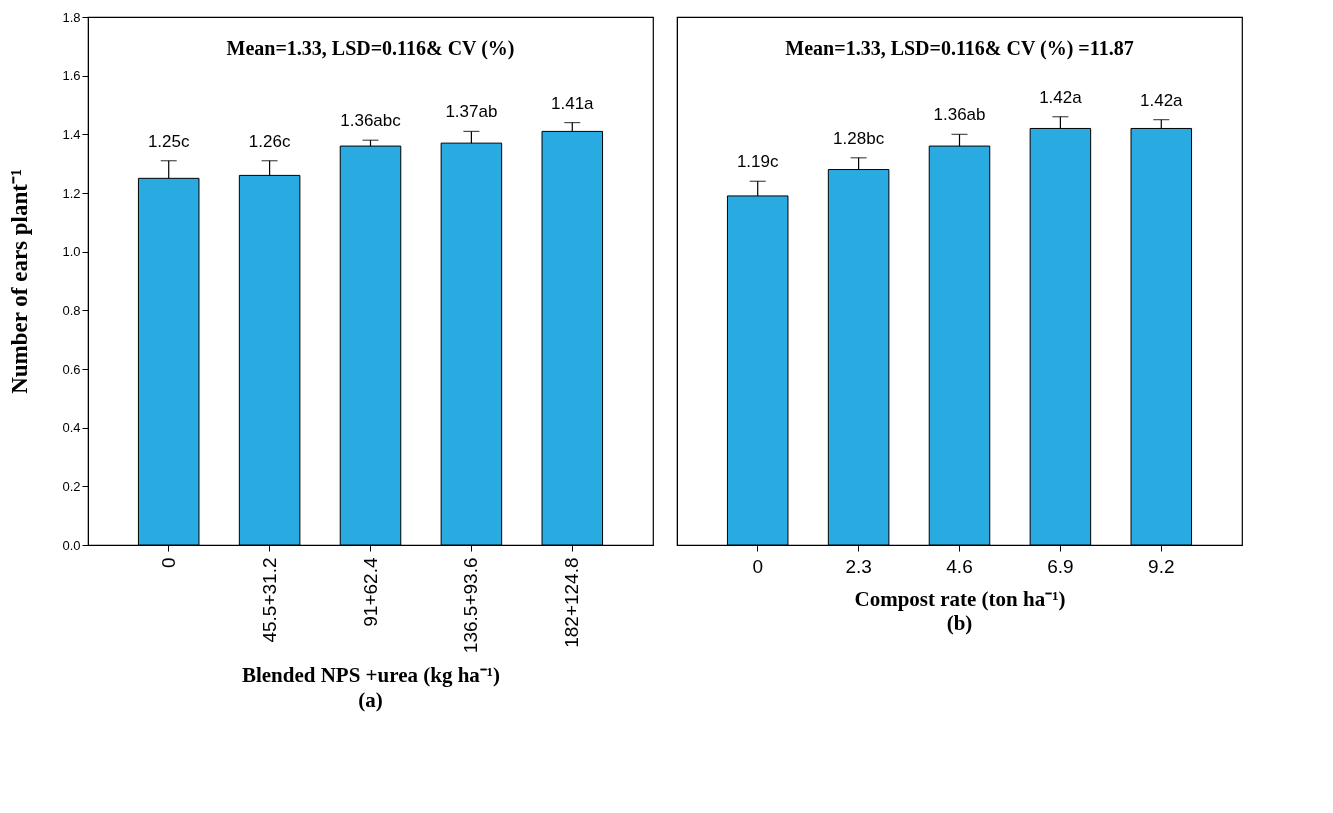  What do you see at coordinates (471, 112) in the screenshot?
I see `data-label: 1.37ab` at bounding box center [471, 112].